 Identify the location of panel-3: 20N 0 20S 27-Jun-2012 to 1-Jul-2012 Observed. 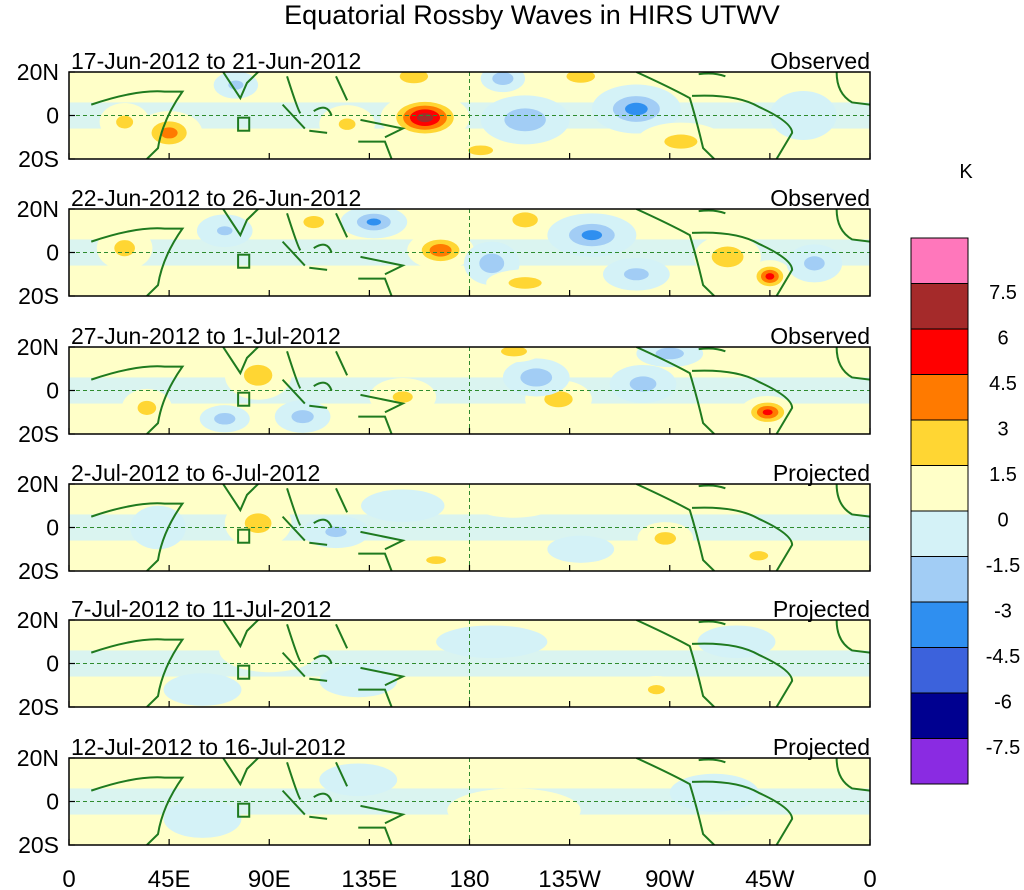
(444, 385).